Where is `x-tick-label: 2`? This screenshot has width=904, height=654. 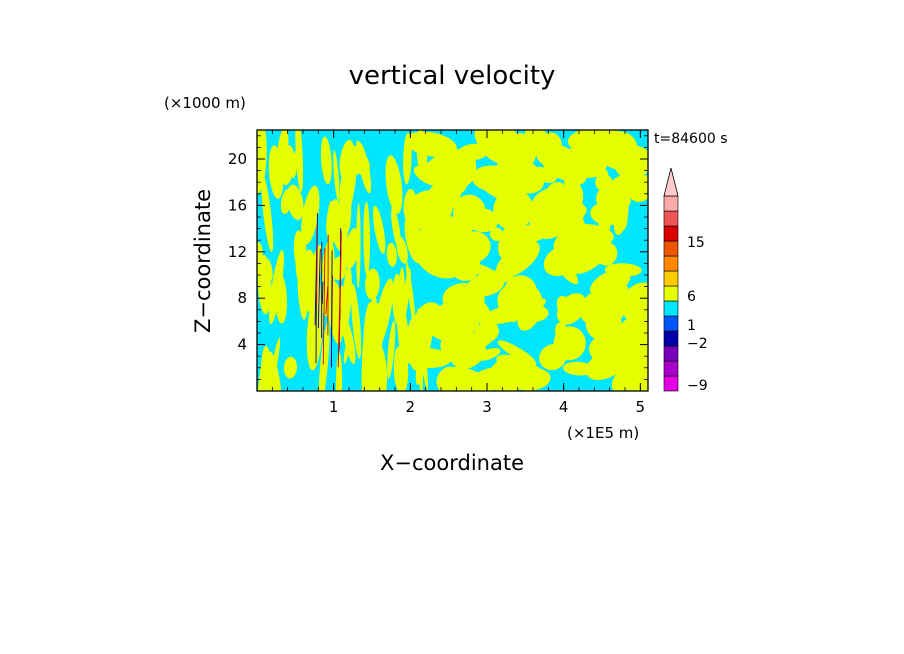 x-tick-label: 2 is located at coordinates (411, 407).